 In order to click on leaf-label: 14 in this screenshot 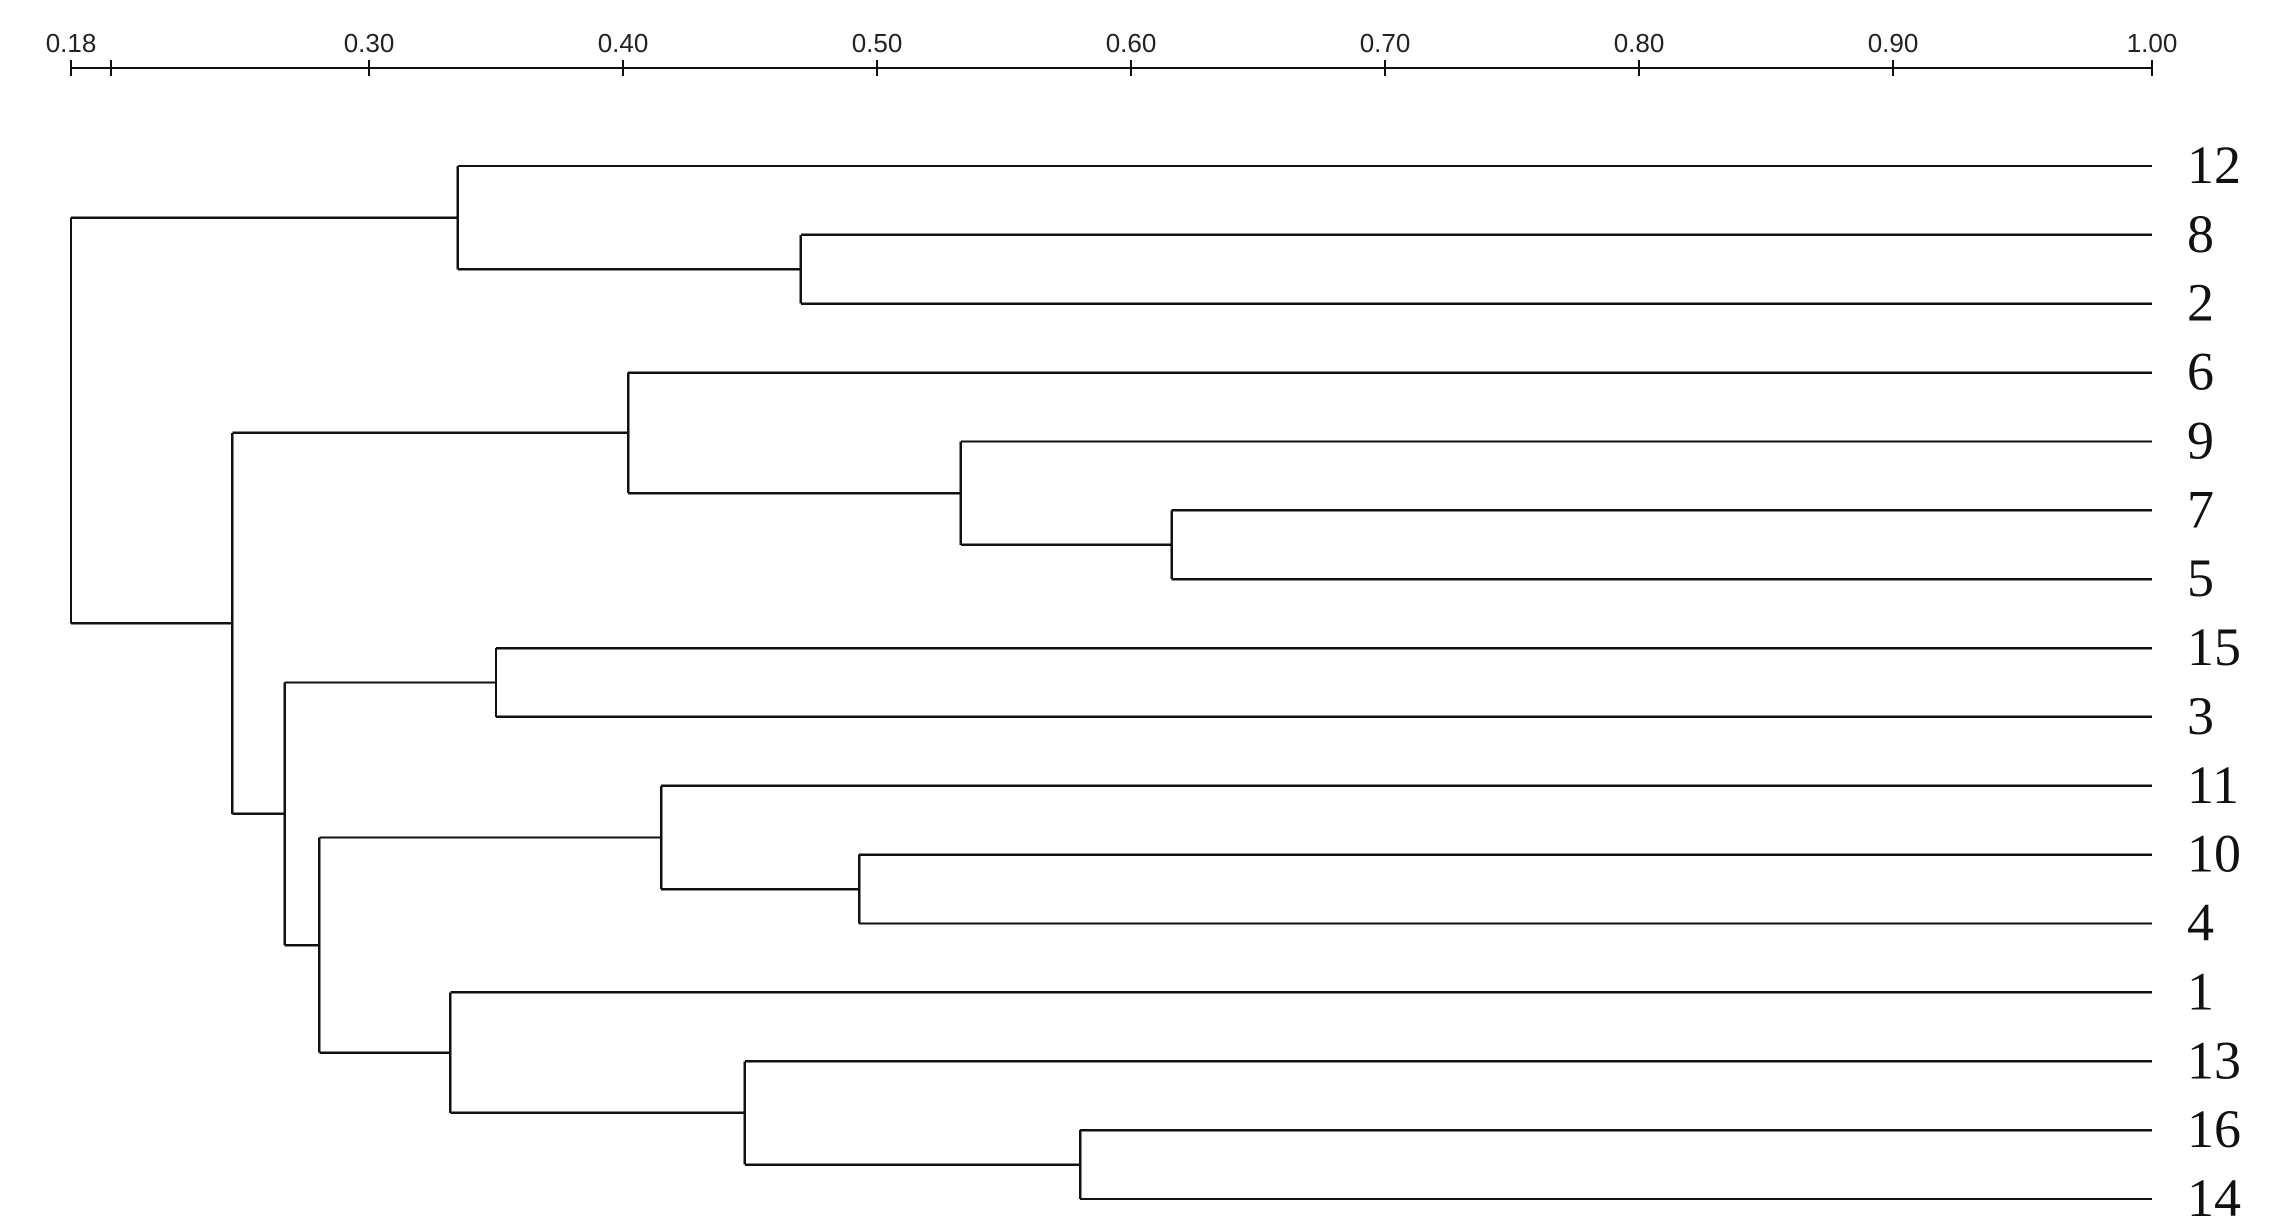, I will do `click(2214, 1195)`.